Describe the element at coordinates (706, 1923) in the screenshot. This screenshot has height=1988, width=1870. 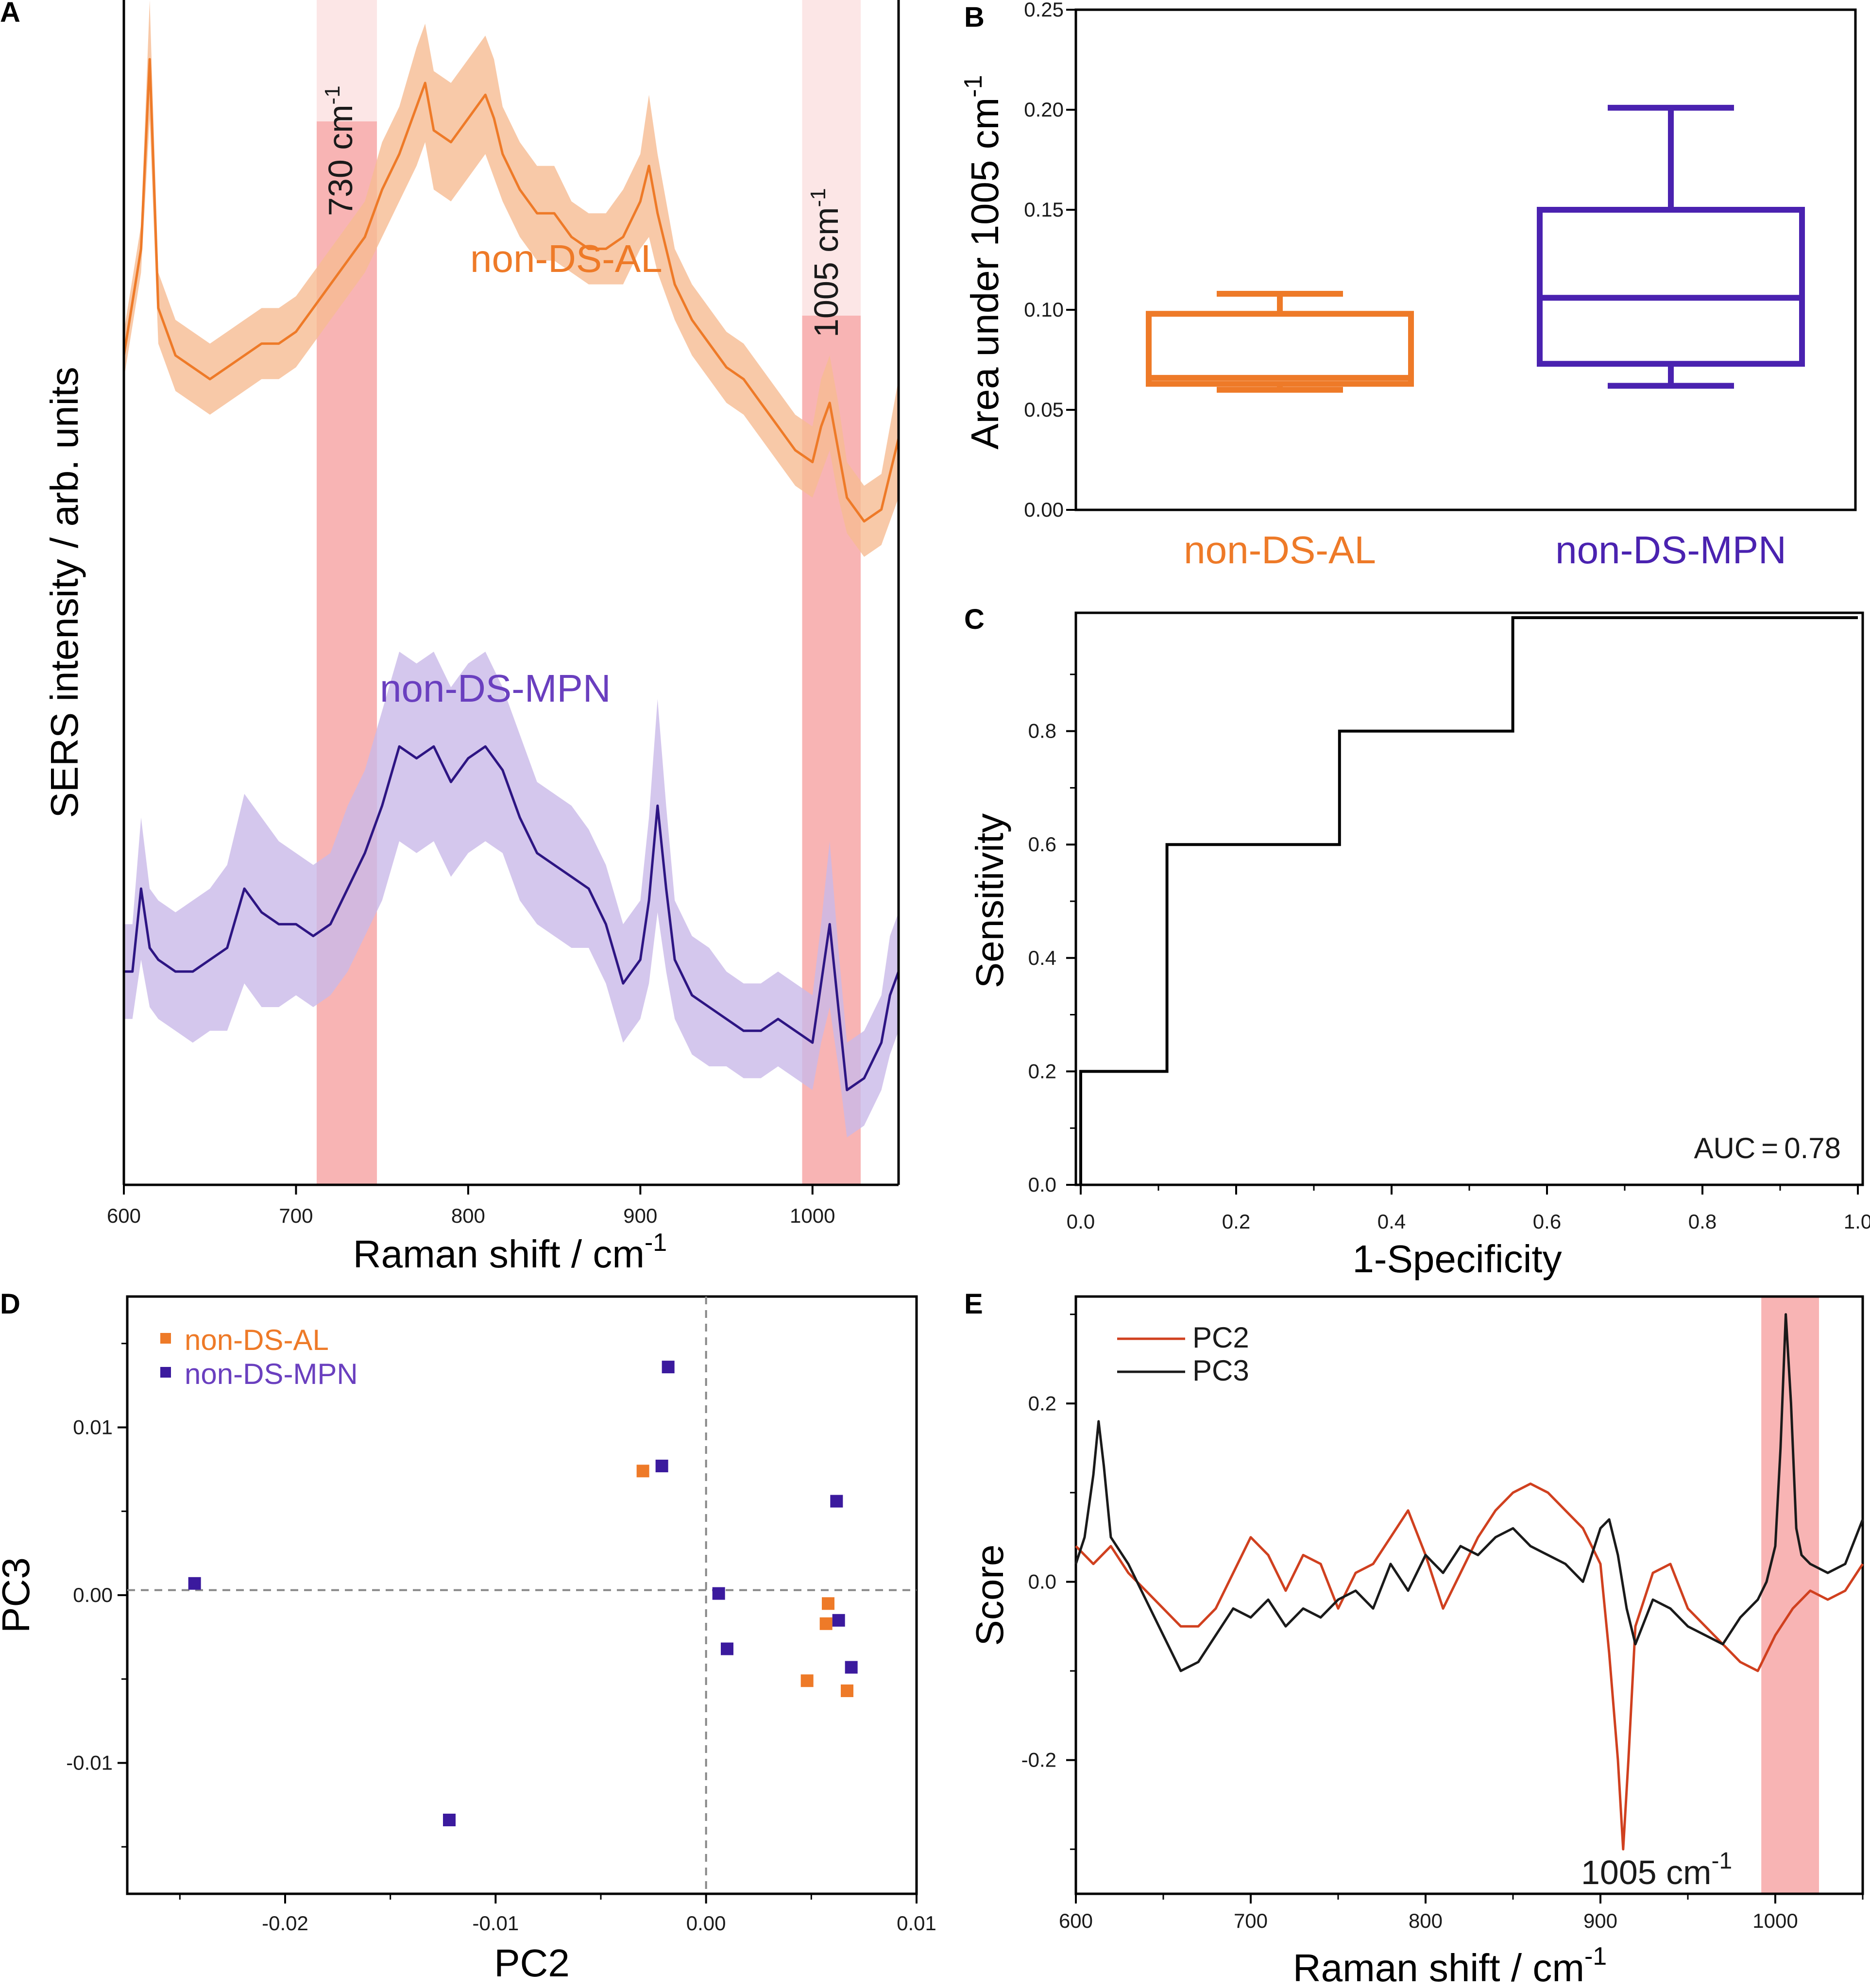
I see `x-tick-label: 0.00` at that location.